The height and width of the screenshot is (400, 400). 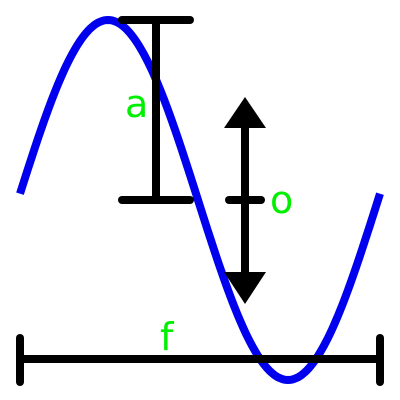 I want to click on offset-arrow-down-head, so click(x=245, y=288).